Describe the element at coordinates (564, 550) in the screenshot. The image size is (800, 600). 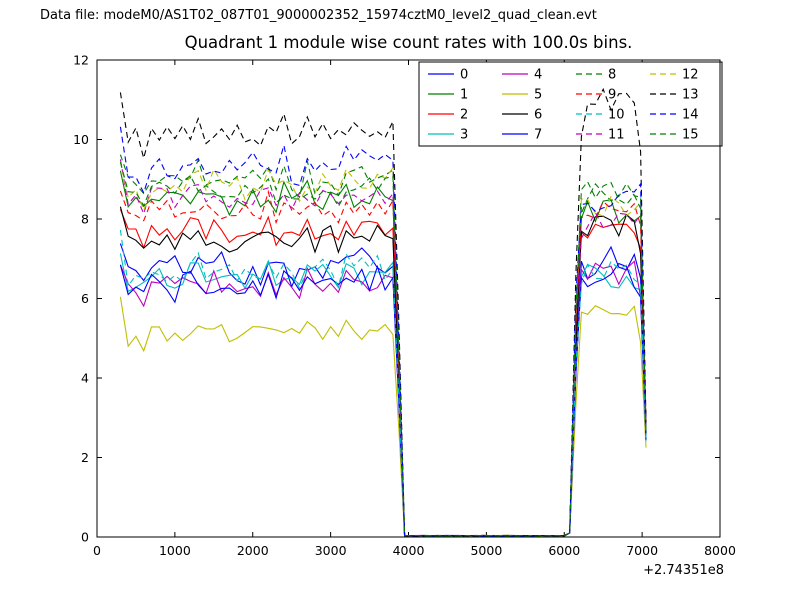
I see `svg-text: 6000` at that location.